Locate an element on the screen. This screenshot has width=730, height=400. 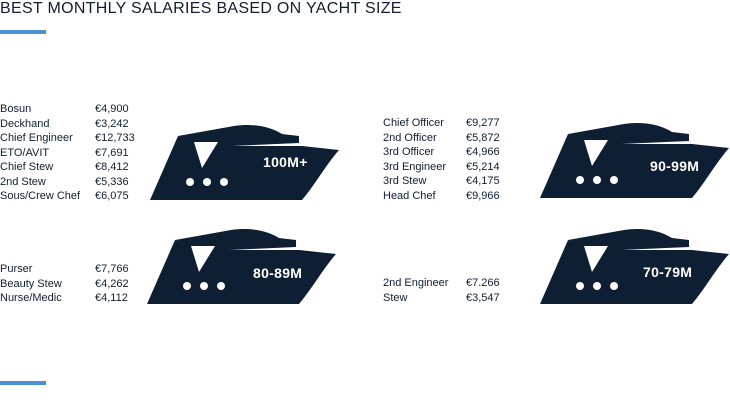
salary-row: Sous/Crew Chef €6,075 is located at coordinates (77, 196).